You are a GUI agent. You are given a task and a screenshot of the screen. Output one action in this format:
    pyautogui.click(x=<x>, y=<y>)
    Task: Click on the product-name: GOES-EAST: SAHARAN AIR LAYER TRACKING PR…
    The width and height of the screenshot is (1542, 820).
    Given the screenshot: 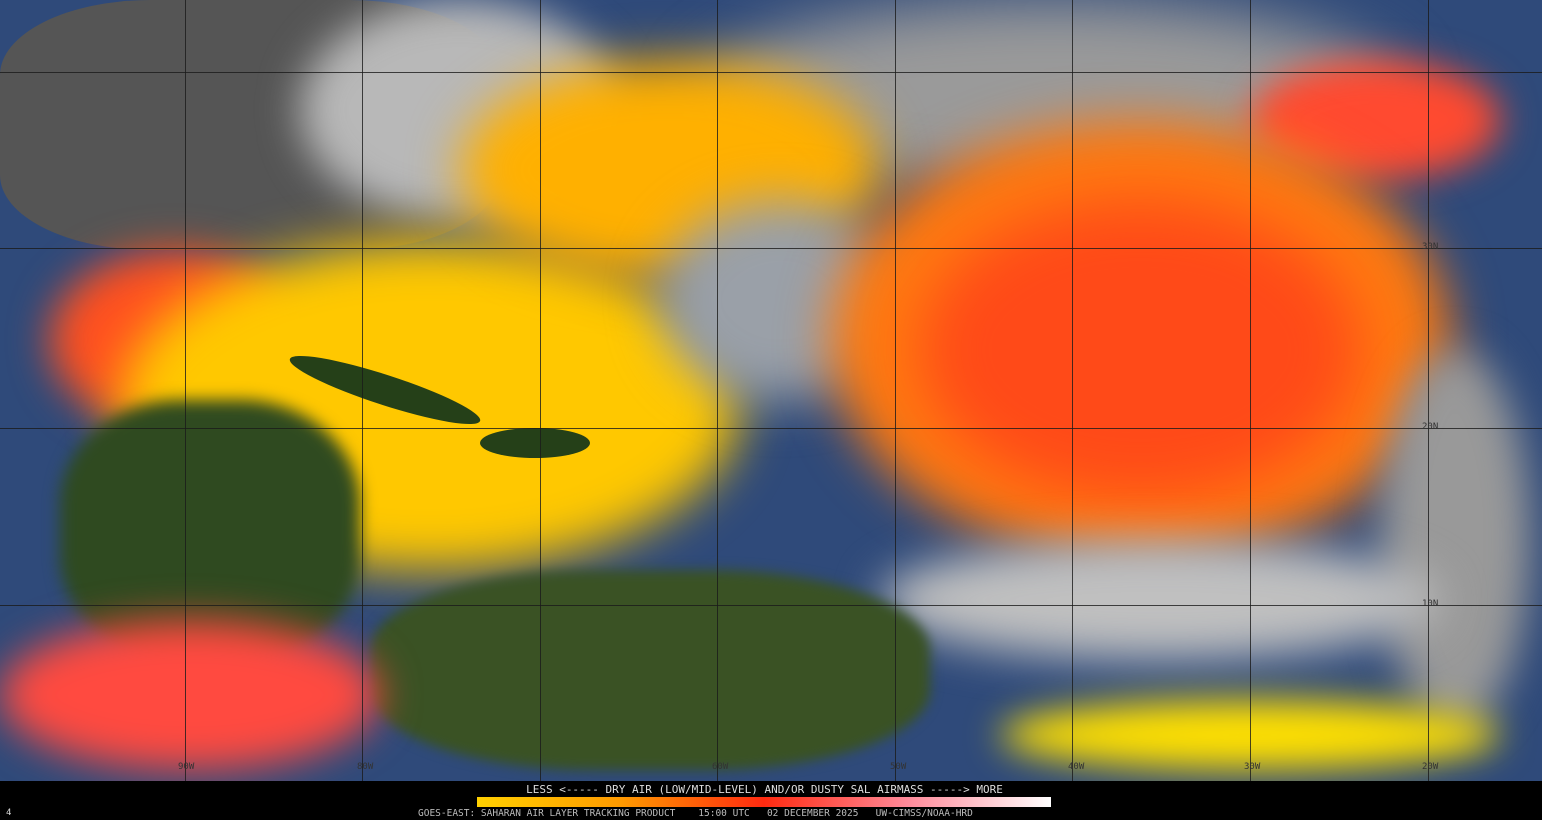 What is the action you would take?
    pyautogui.click(x=547, y=813)
    